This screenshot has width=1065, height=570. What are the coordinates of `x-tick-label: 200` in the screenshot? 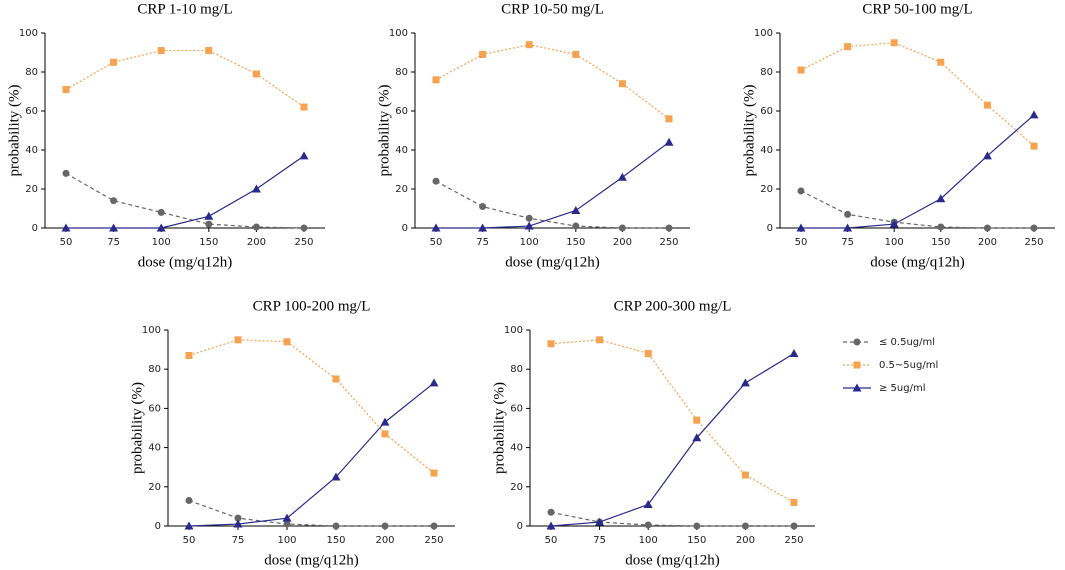 It's located at (745, 540).